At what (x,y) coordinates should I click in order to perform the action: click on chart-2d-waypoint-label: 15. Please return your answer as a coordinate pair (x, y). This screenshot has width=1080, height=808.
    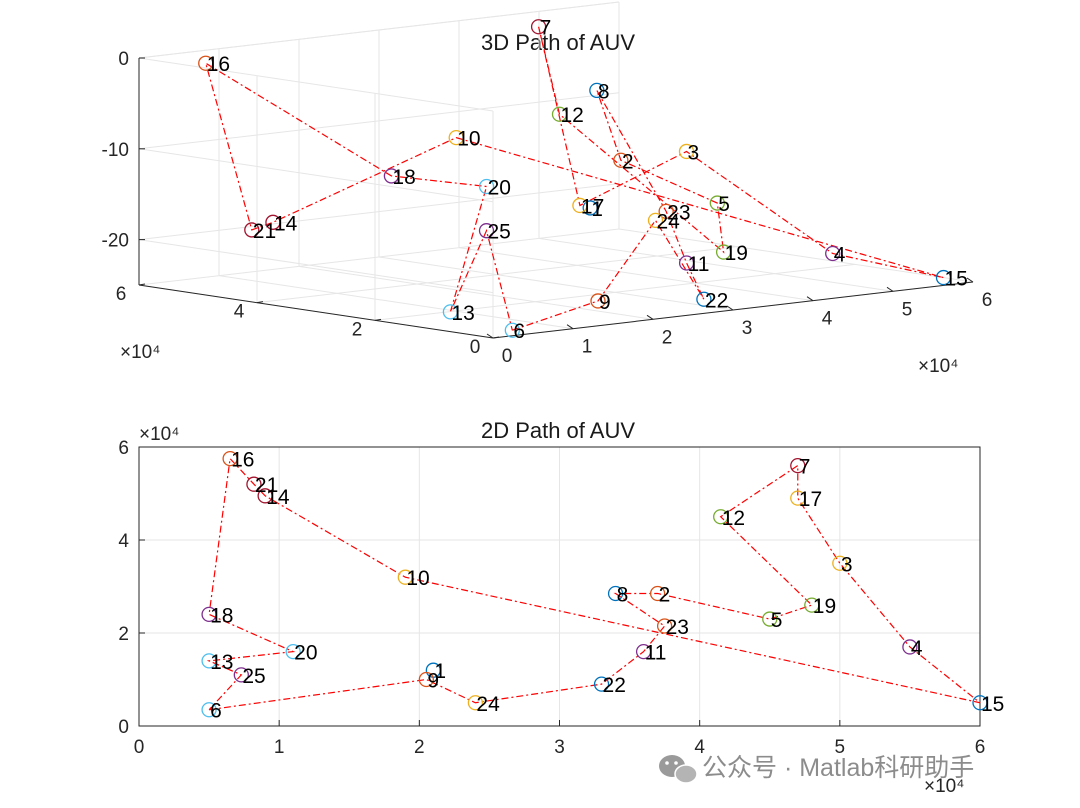
    Looking at the image, I should click on (992, 704).